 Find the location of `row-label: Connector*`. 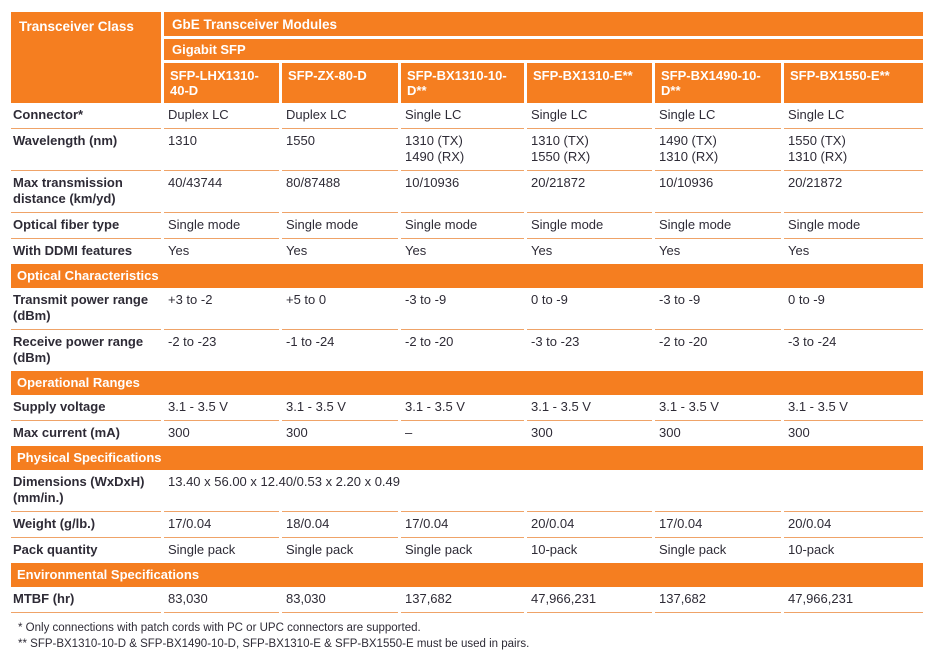

row-label: Connector* is located at coordinates (48, 114).